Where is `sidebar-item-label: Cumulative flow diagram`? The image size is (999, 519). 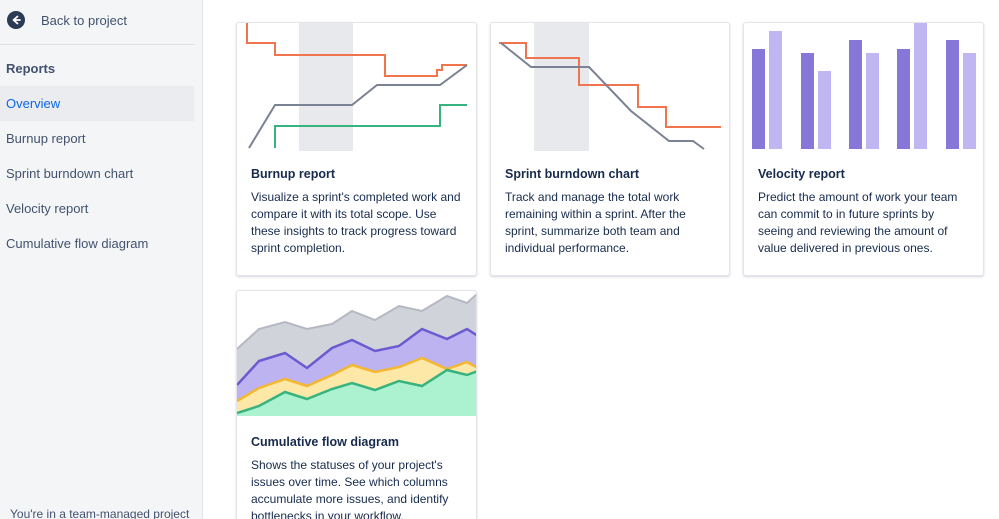 sidebar-item-label: Cumulative flow diagram is located at coordinates (77, 243).